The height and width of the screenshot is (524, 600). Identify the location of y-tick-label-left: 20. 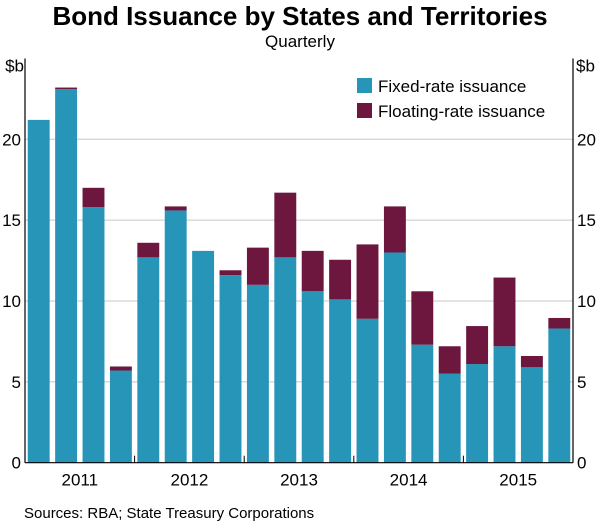
(11, 139).